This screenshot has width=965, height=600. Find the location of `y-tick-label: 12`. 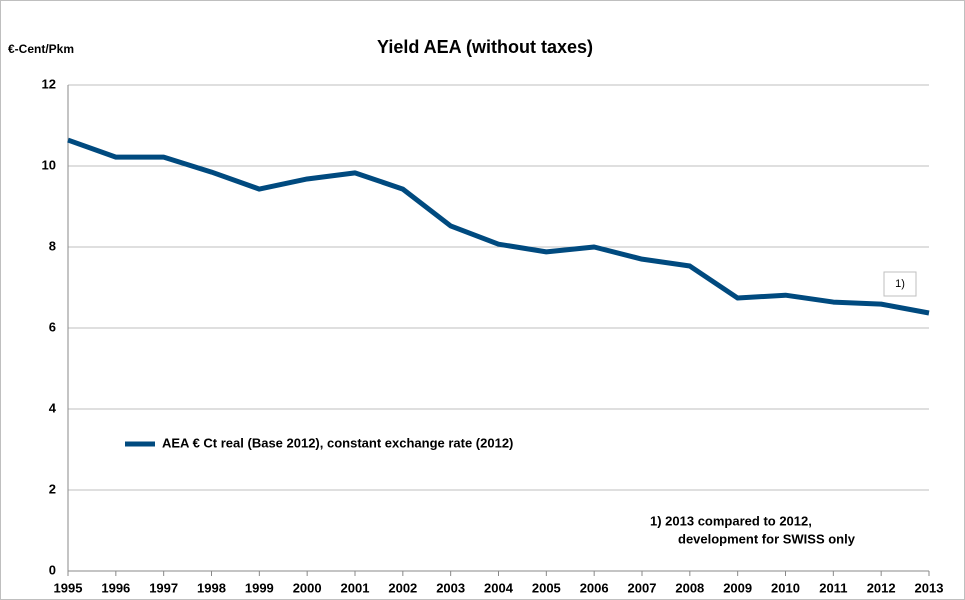

y-tick-label: 12 is located at coordinates (49, 83).